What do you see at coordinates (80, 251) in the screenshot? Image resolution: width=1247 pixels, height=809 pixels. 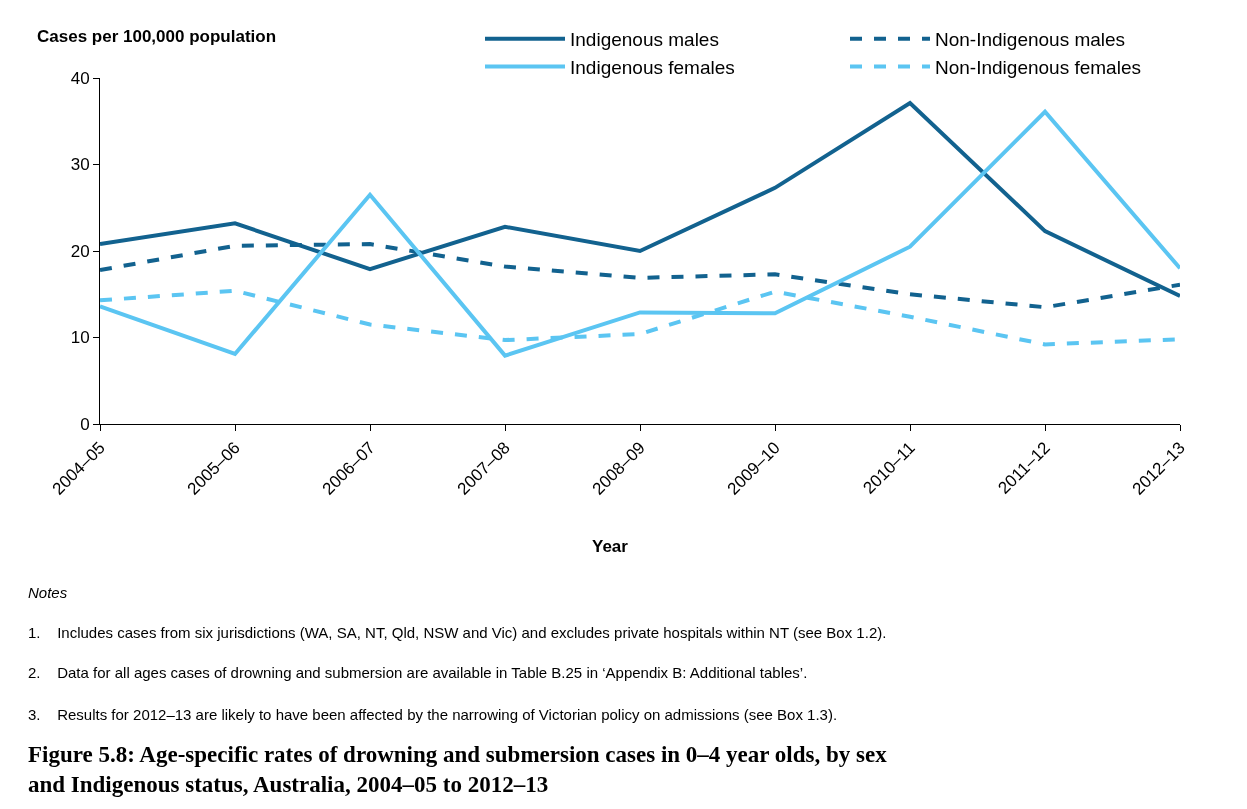 I see `y-tick-label: 20` at bounding box center [80, 251].